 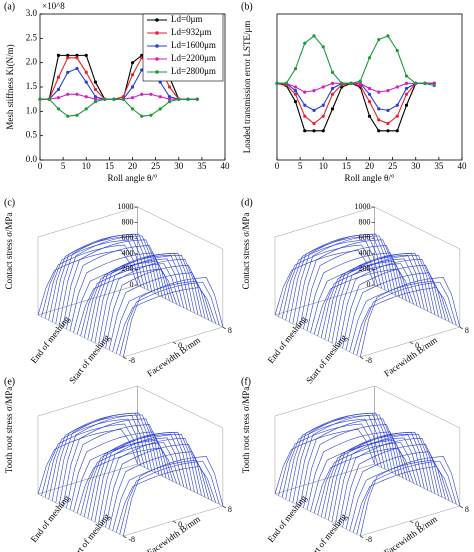 I want to click on x-tick-label: -8, so click(x=131, y=539).